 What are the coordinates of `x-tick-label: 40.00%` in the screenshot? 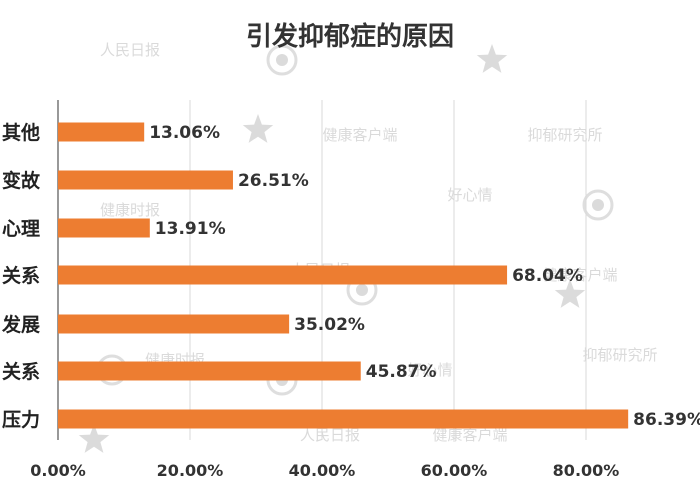 It's located at (322, 470).